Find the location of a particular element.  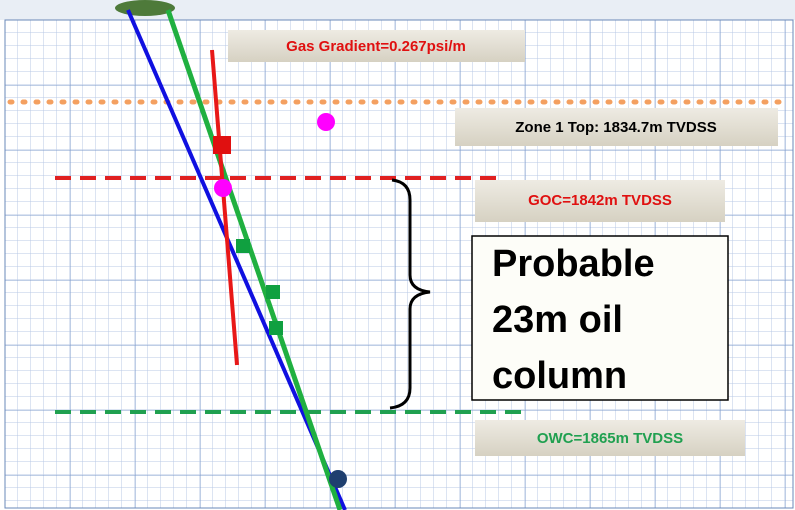

owc-label: OWC=1865m TVDSS is located at coordinates (610, 438).